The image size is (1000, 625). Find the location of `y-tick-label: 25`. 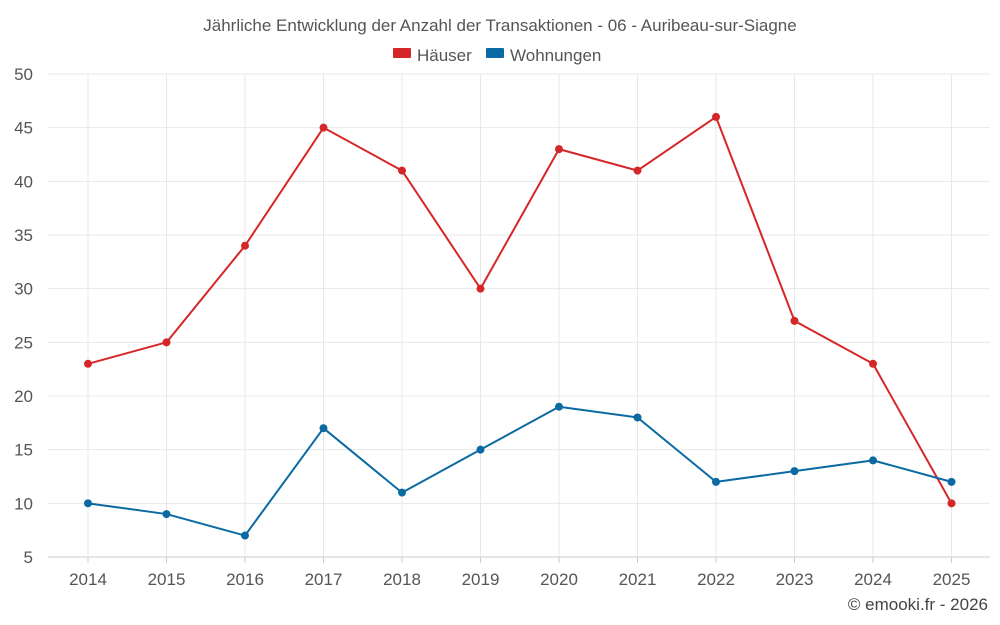

y-tick-label: 25 is located at coordinates (23, 342).